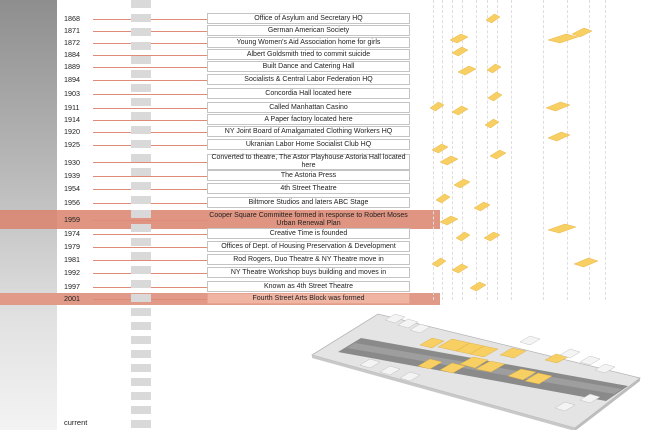  I want to click on event-box: Albert Goldsmith tried to commit suicide, so click(308, 54).